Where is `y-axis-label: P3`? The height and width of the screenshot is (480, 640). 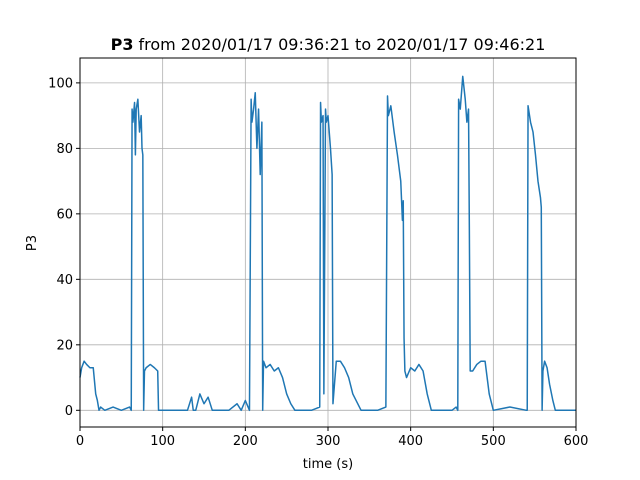
y-axis-label: P3 is located at coordinates (32, 243).